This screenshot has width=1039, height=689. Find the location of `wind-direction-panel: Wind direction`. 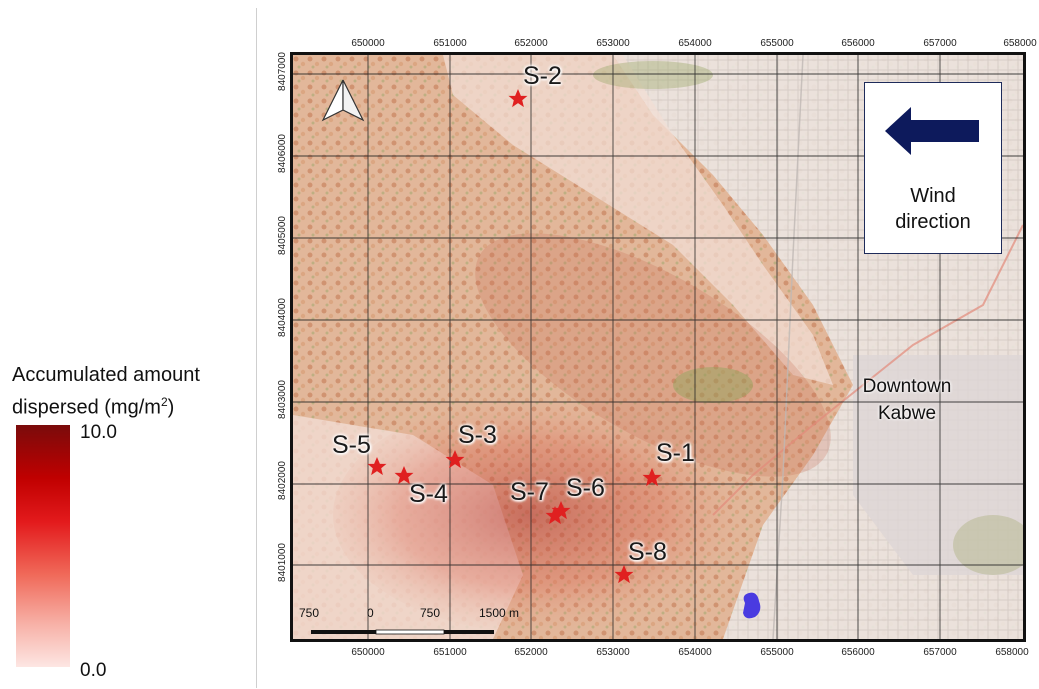

wind-direction-panel: Wind direction is located at coordinates (933, 168).